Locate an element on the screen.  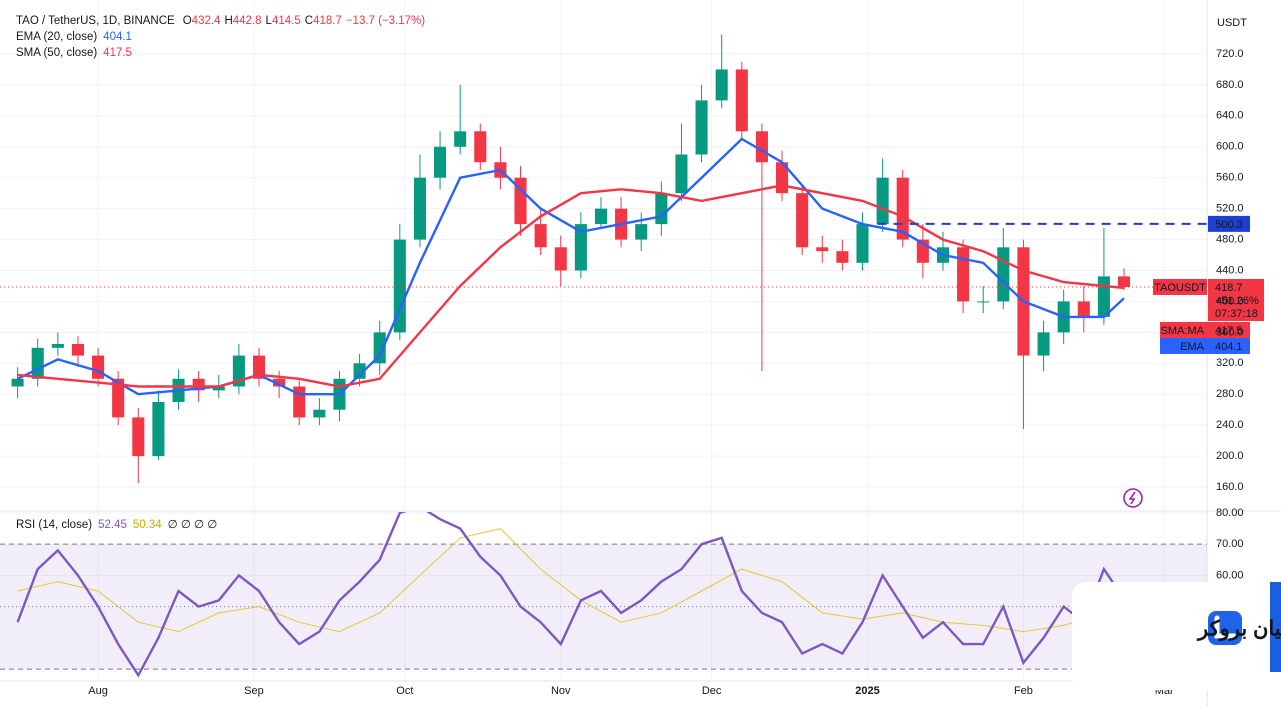
y-tick-label: 80.00 is located at coordinates (1230, 513).